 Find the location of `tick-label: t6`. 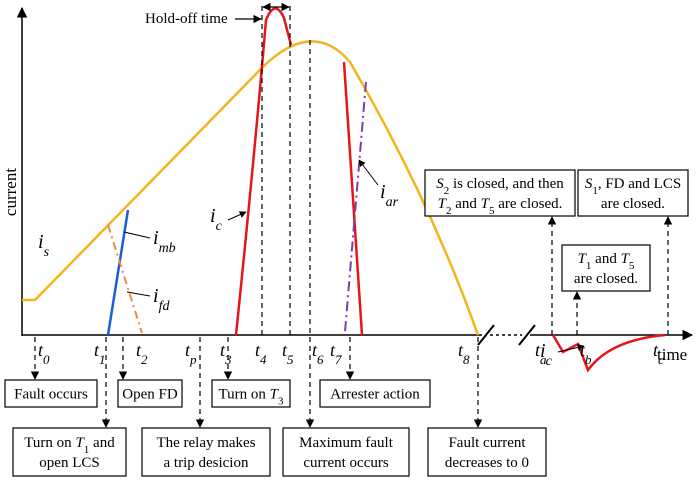

tick-label: t6 is located at coordinates (318, 353).